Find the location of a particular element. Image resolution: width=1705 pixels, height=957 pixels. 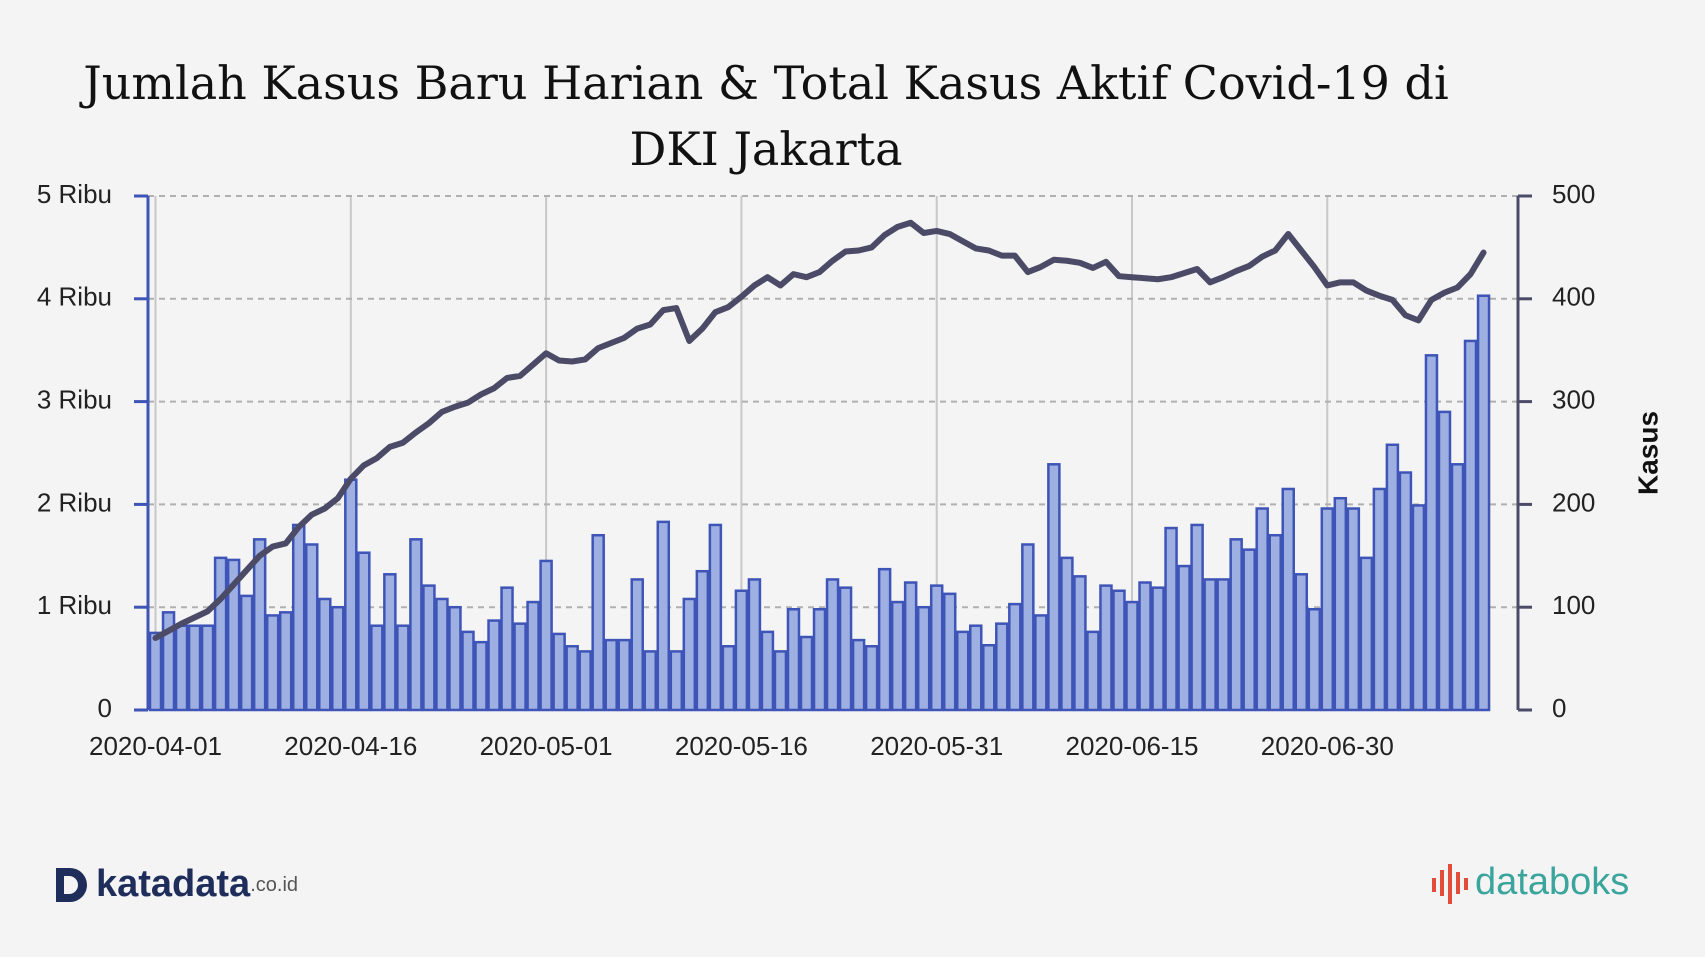

y2-tick-label: 300 is located at coordinates (1573, 399).